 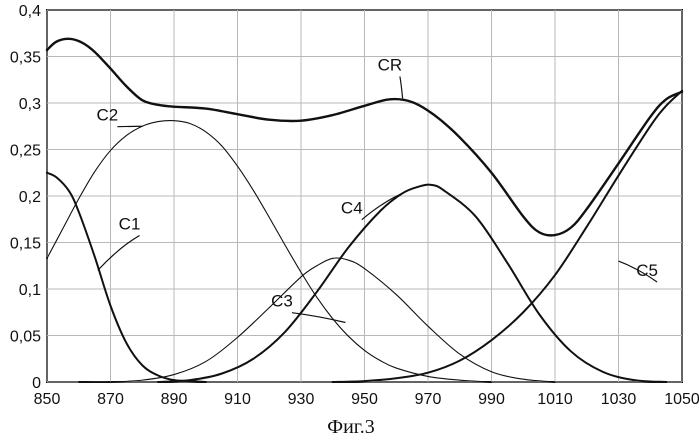 I want to click on x-tick-label: 990, so click(x=491, y=399).